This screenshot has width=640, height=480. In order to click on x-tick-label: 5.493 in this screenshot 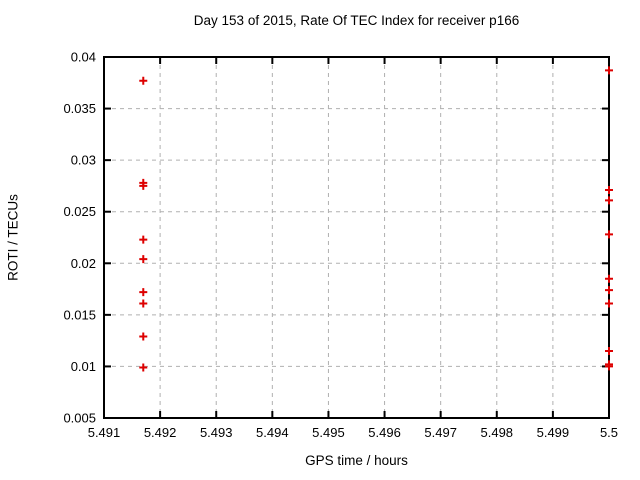, I will do `click(216, 432)`.